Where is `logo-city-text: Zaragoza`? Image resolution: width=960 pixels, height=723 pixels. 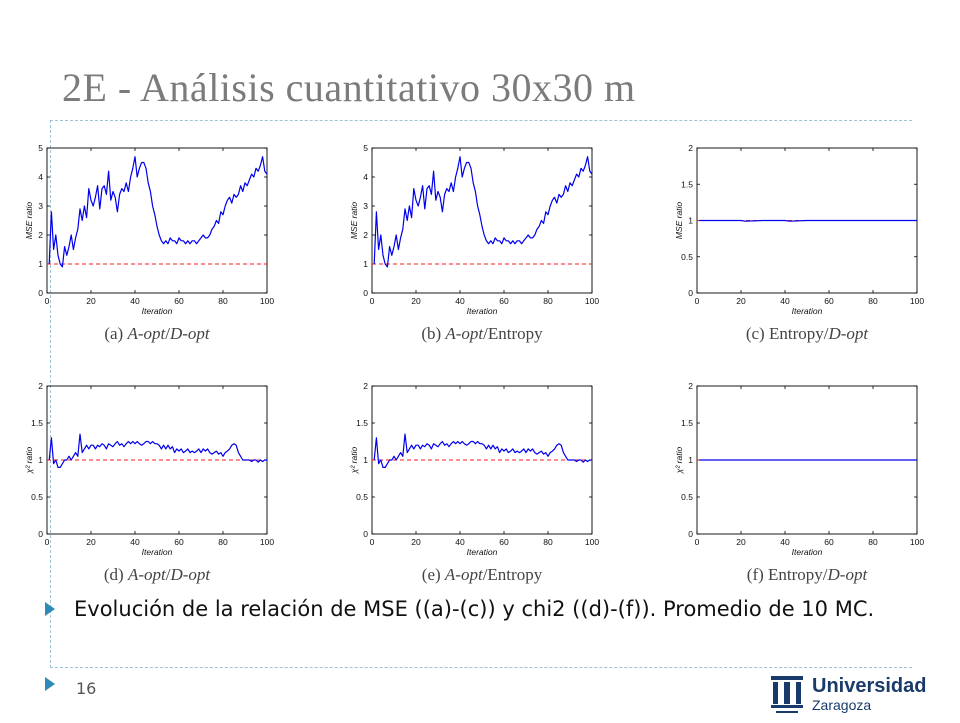 logo-city-text: Zaragoza is located at coordinates (842, 705).